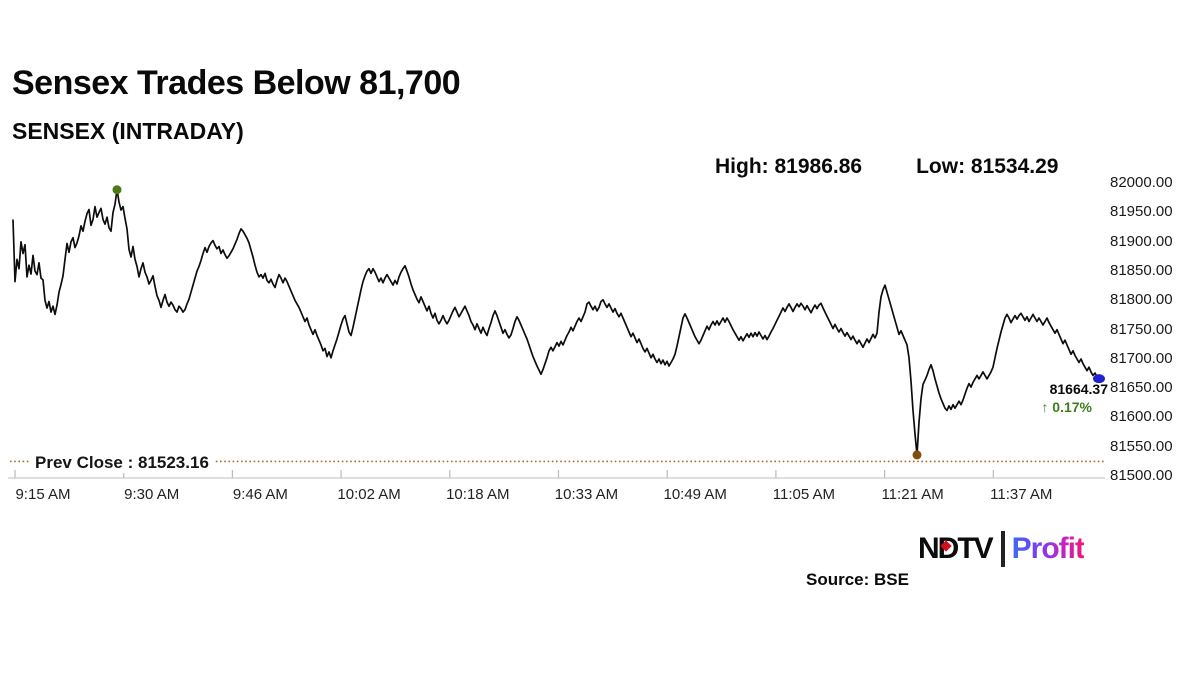 The height and width of the screenshot is (674, 1200). Describe the element at coordinates (122, 463) in the screenshot. I see `prev-close-label: Prev Close : 81523.16` at that location.